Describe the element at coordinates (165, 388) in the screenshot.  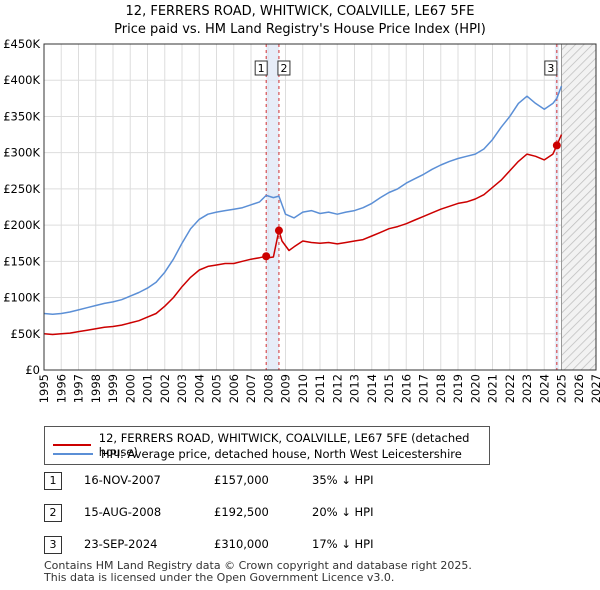
I see `x-tick-label: 2002` at that location.